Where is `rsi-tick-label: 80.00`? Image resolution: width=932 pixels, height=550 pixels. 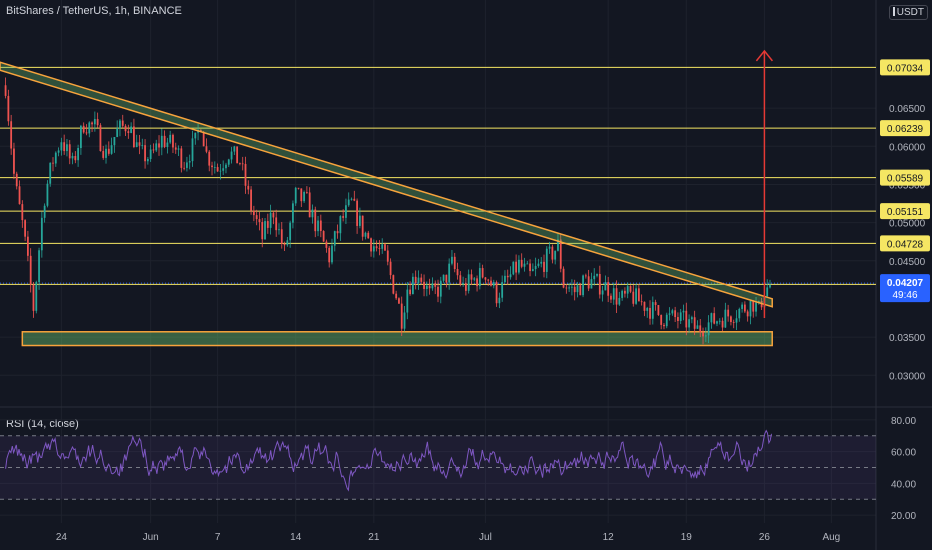 rsi-tick-label: 80.00 is located at coordinates (903, 421).